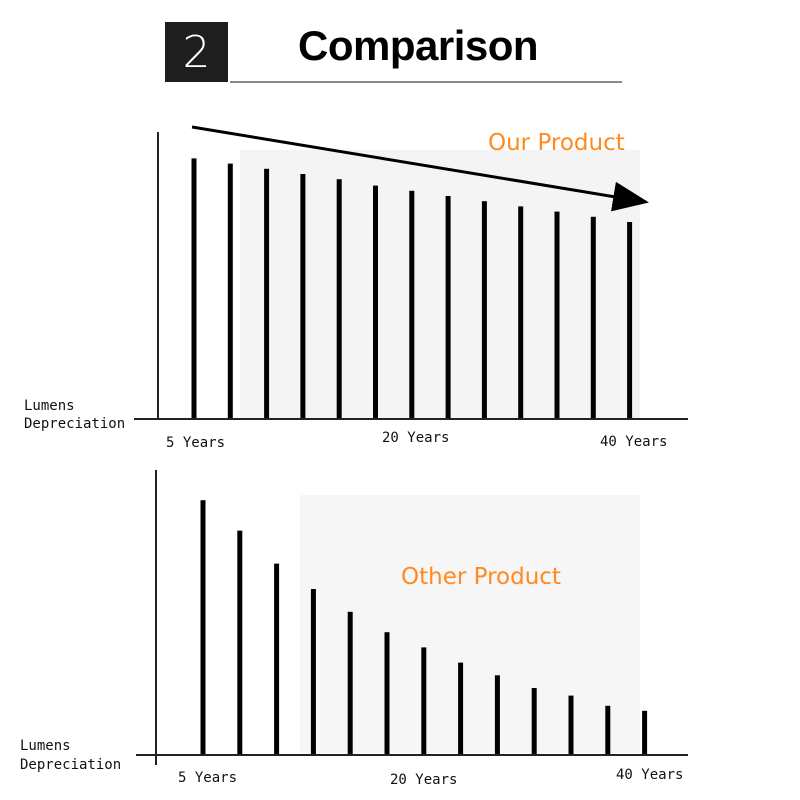  Describe the element at coordinates (481, 577) in the screenshot. I see `series-label: Other Product` at that location.